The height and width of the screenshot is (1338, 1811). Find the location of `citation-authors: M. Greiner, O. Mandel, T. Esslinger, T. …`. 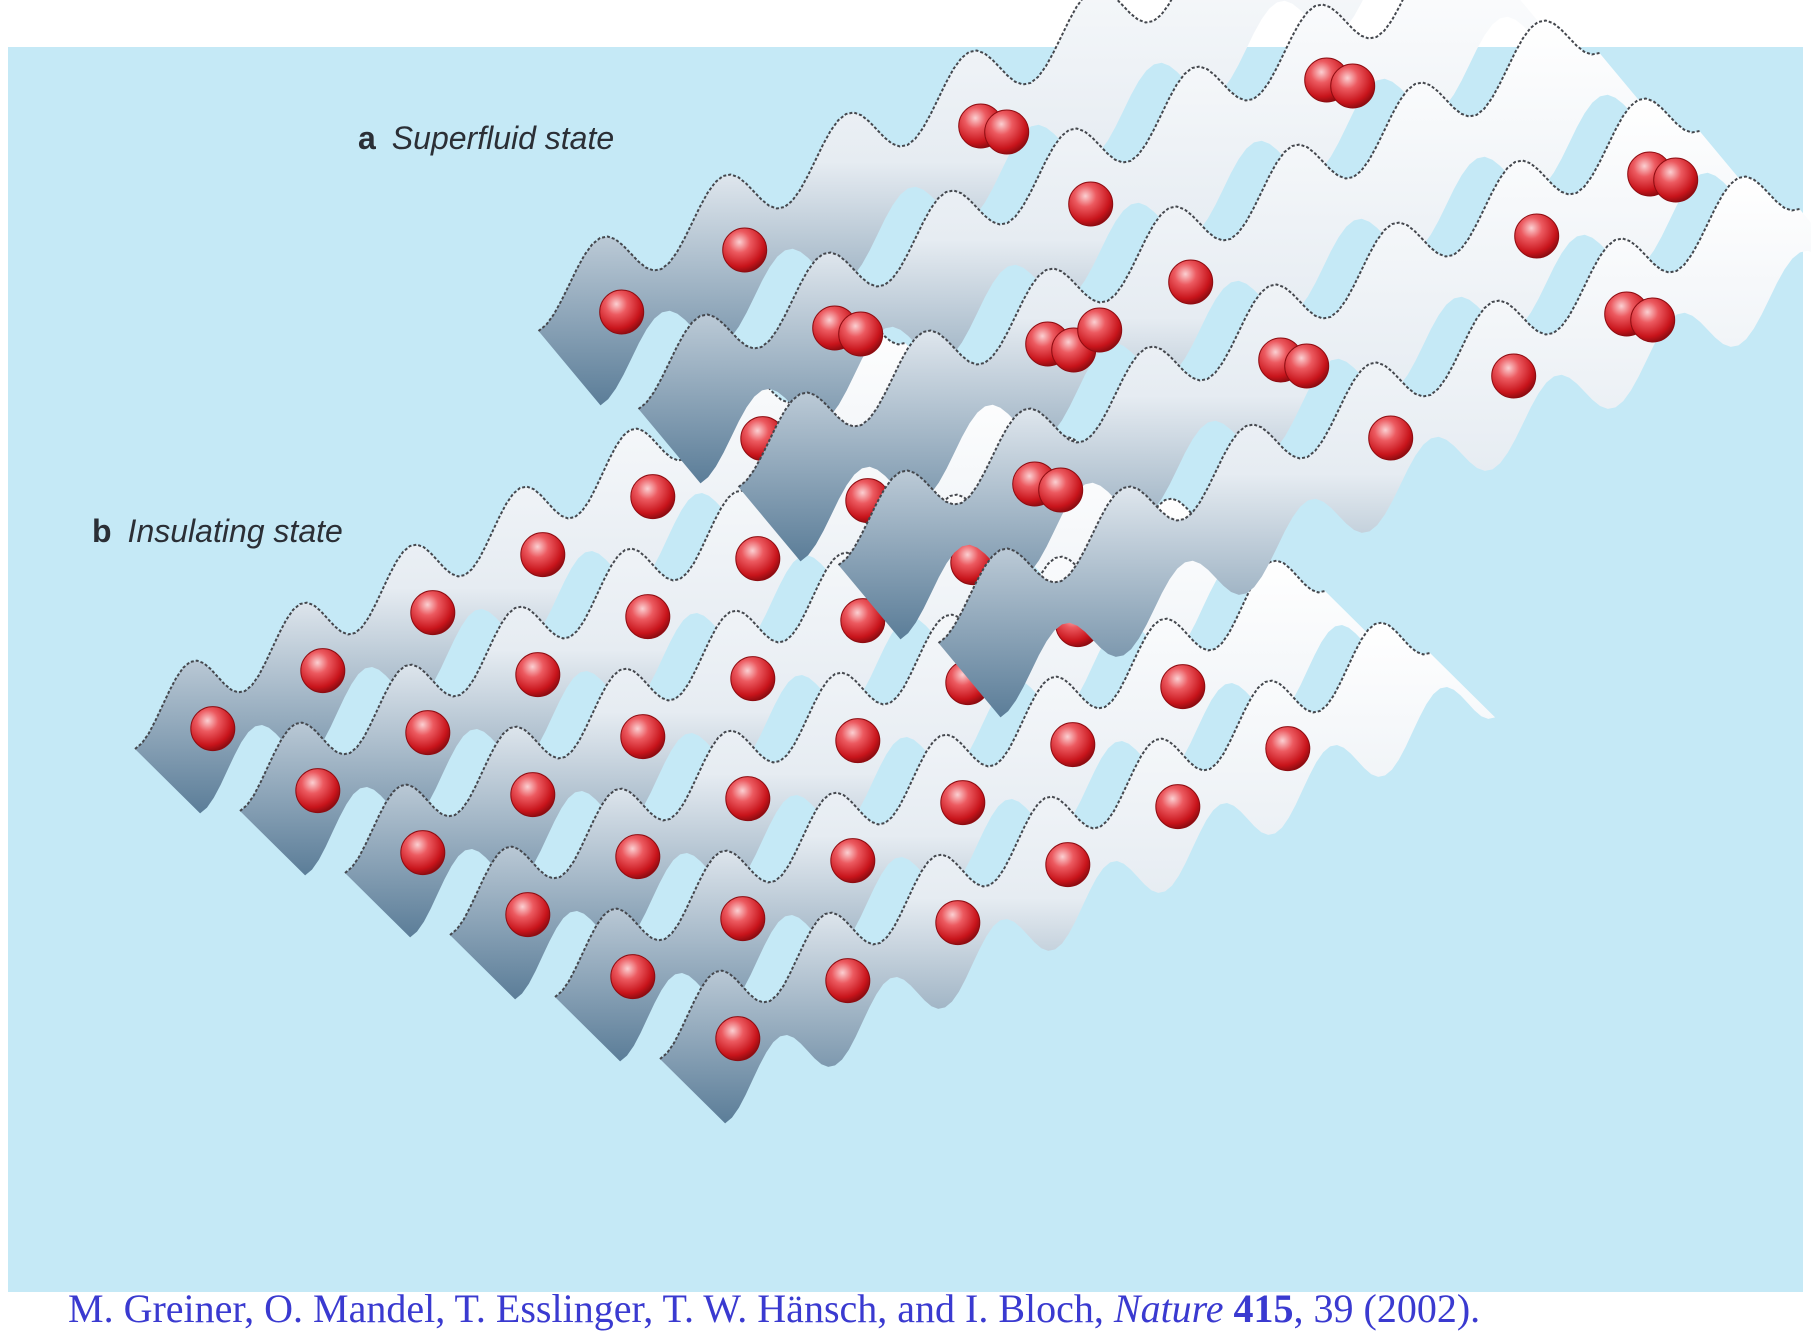

citation-authors: M. Greiner, O. Mandel, T. Esslinger, T. … is located at coordinates (586, 1308).